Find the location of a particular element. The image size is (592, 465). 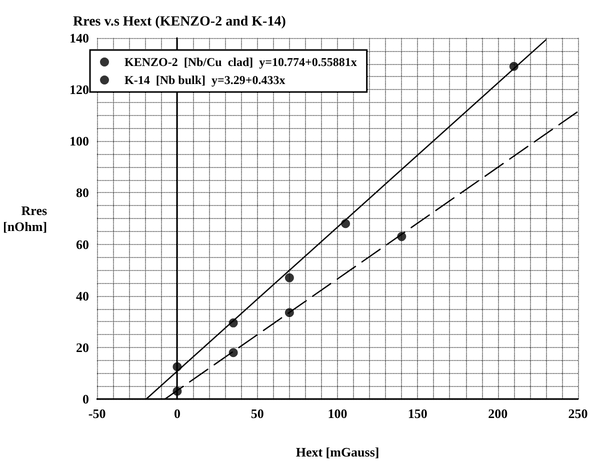

legend-label: K-14 [Nb bulk] y=3.29+0.433x is located at coordinates (205, 80).